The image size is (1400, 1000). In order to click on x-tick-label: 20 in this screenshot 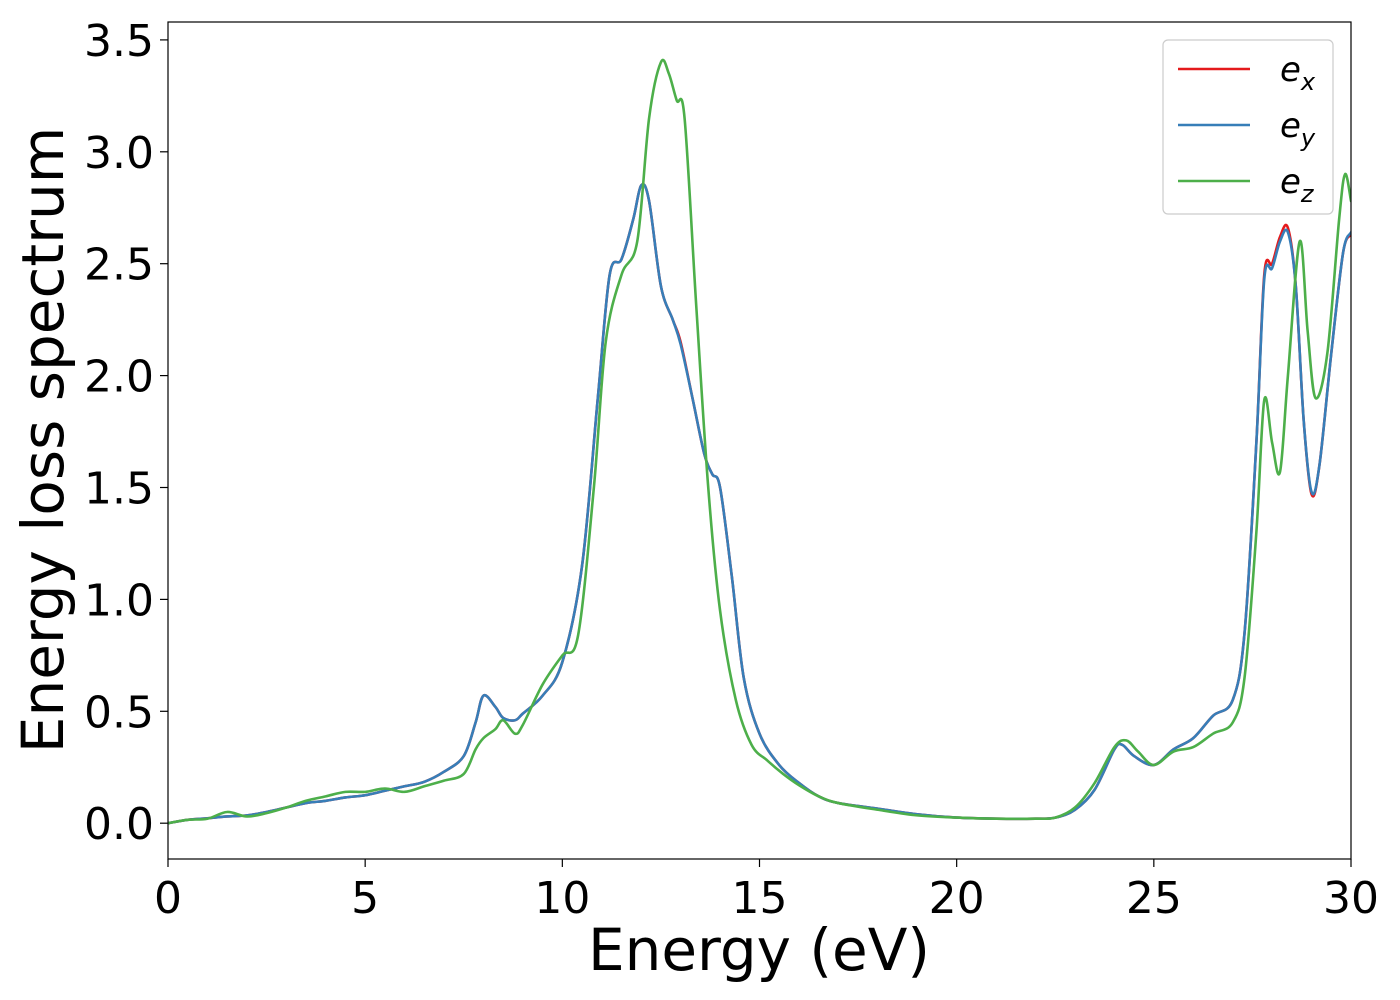, I will do `click(957, 898)`.